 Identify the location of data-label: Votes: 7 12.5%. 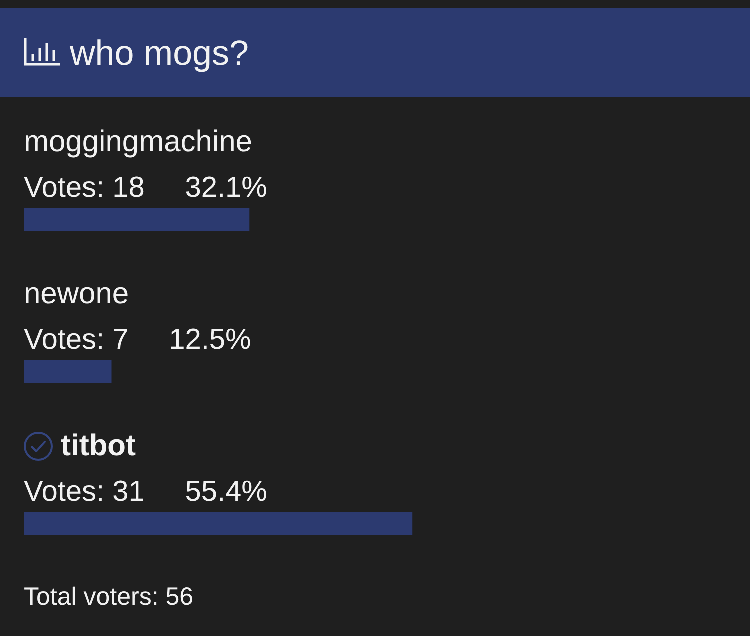
(138, 340).